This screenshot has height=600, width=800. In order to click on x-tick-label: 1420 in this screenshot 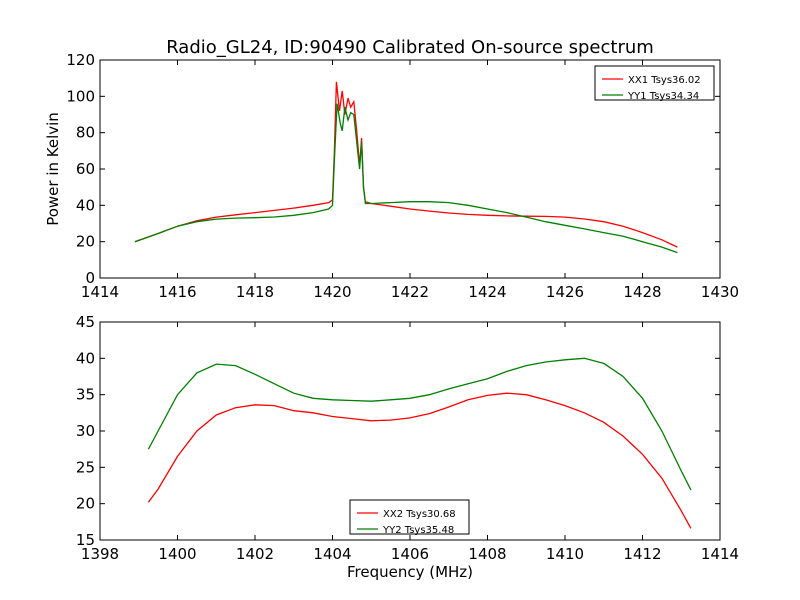, I will do `click(332, 292)`.